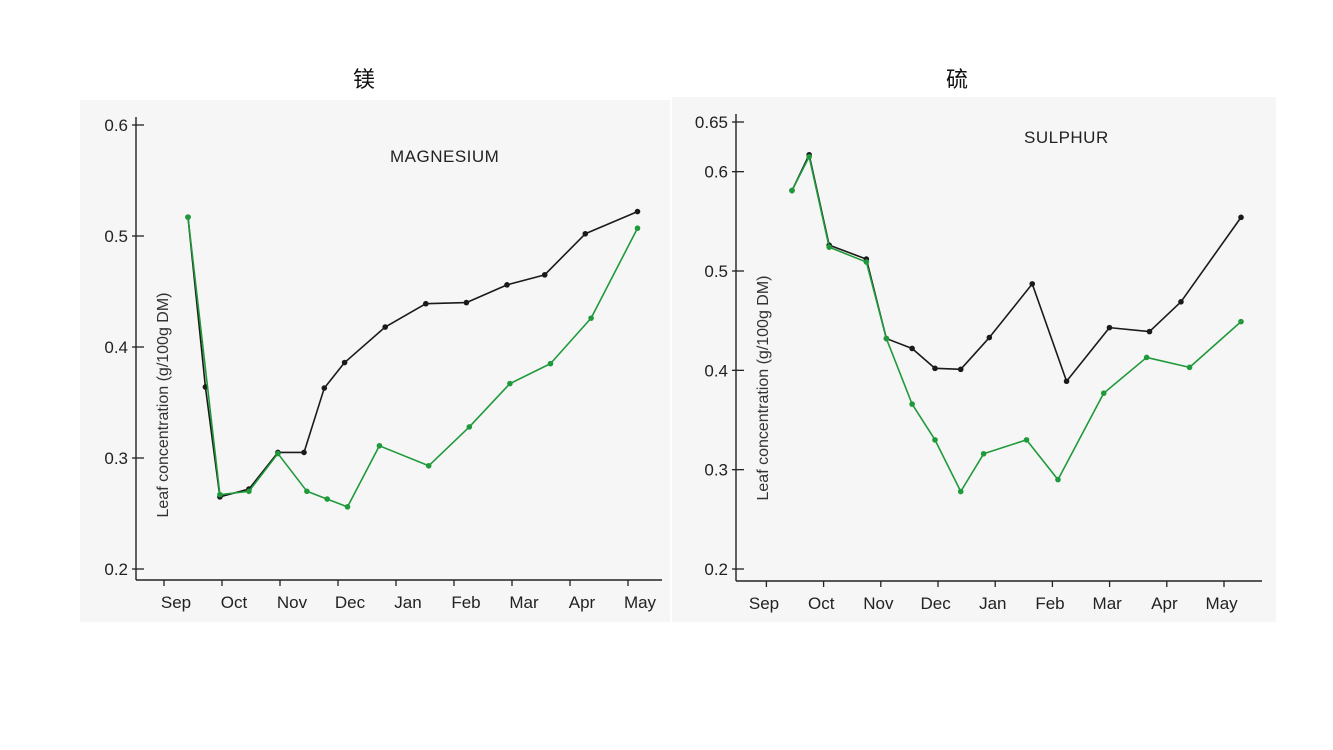 The width and height of the screenshot is (1333, 750). What do you see at coordinates (957, 80) in the screenshot?
I see `right-panel-title: 硫` at bounding box center [957, 80].